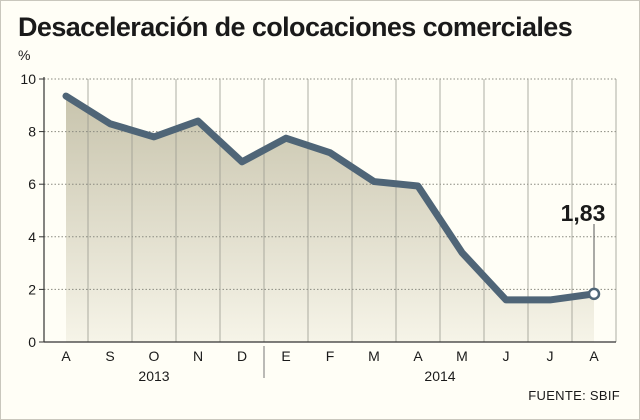 Image resolution: width=640 pixels, height=420 pixels. What do you see at coordinates (198, 356) in the screenshot?
I see `x-tick-label: N` at bounding box center [198, 356].